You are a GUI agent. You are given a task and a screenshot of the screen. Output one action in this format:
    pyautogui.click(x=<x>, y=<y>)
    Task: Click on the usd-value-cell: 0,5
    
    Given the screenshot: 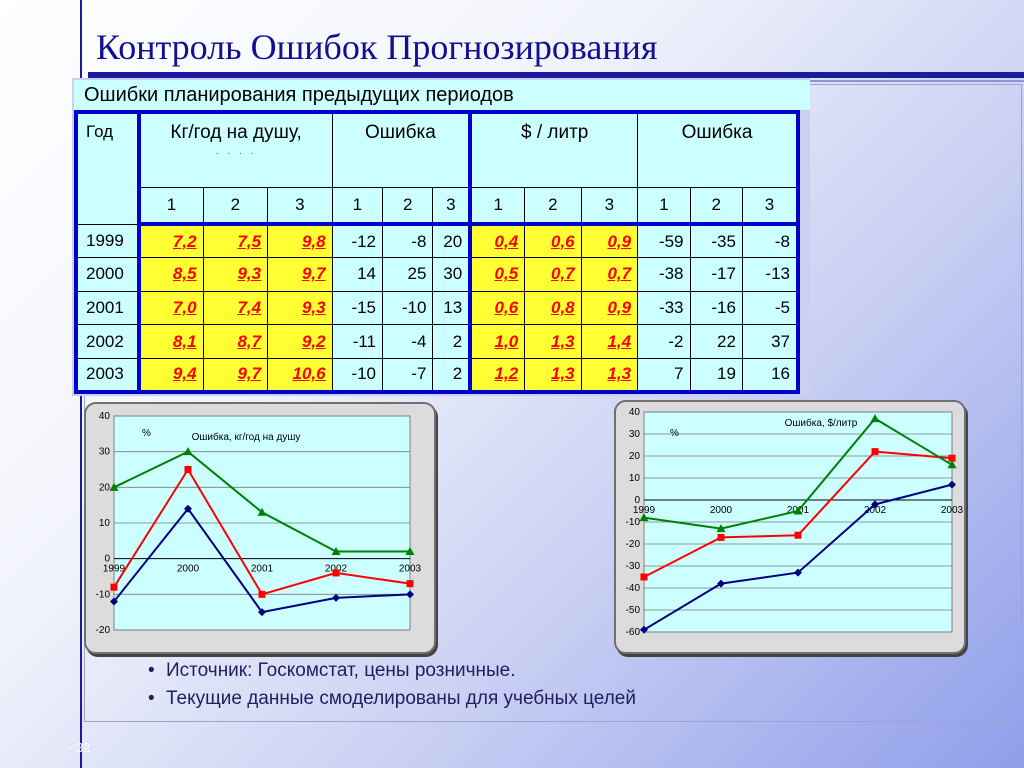 What is the action you would take?
    pyautogui.click(x=497, y=274)
    